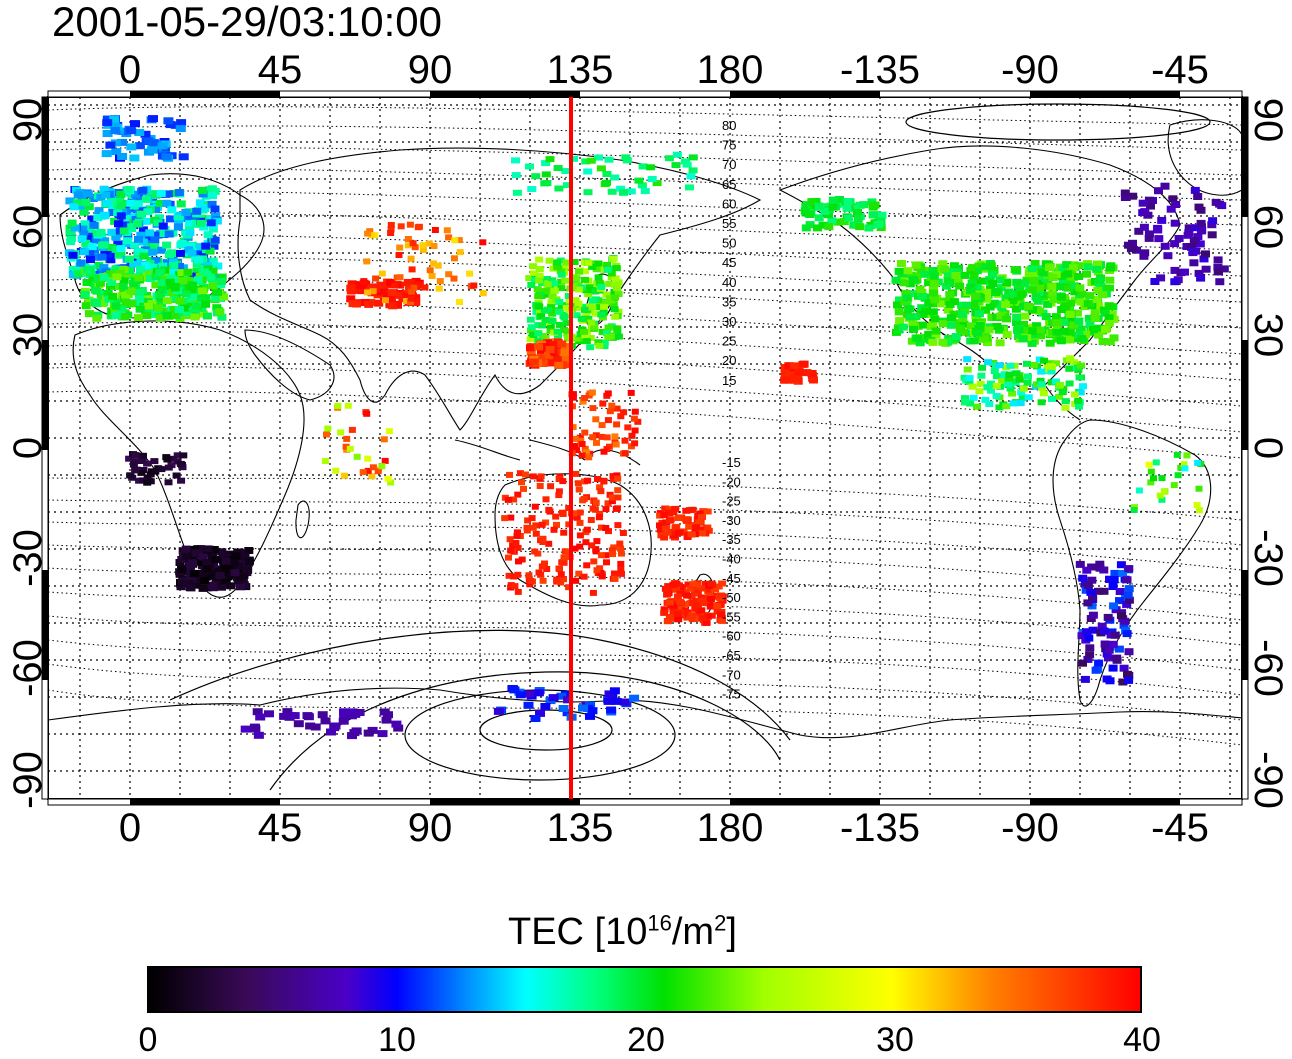  Describe the element at coordinates (280, 70) in the screenshot. I see `lon-tick-top-1: 45` at that location.